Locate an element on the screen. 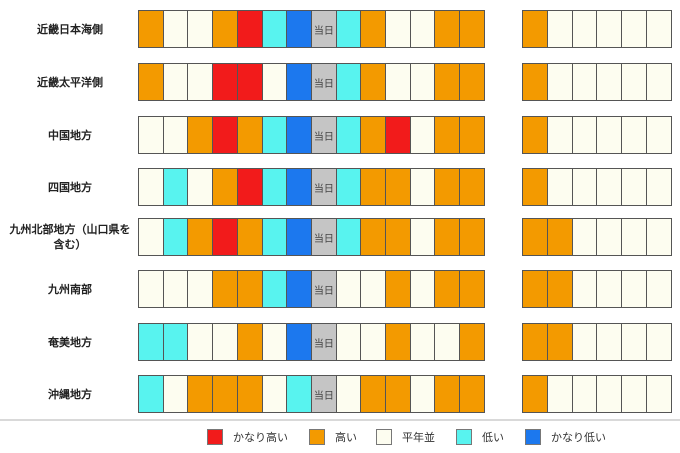 The height and width of the screenshot is (453, 680). region-row: 沖縄地方 当日 is located at coordinates (340, 394).